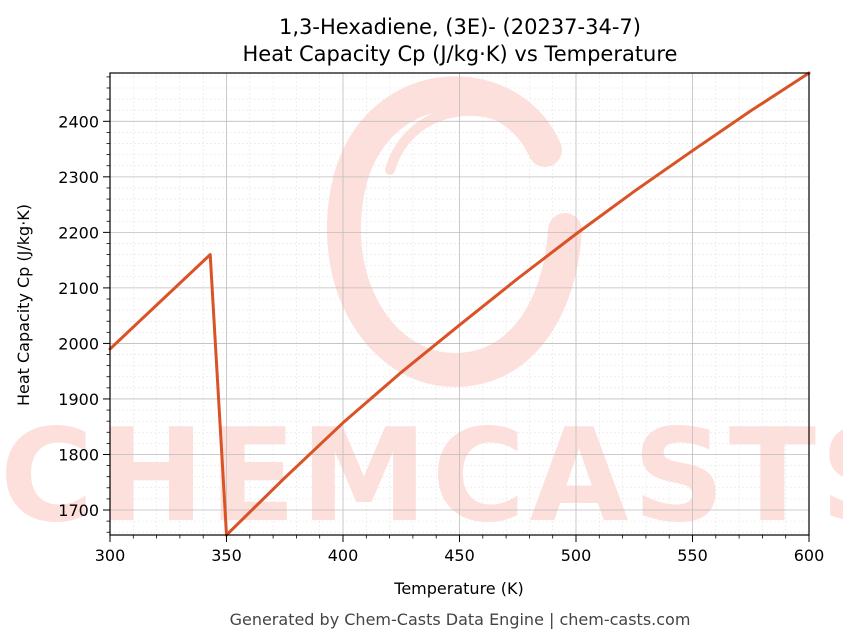 This screenshot has width=843, height=644. Describe the element at coordinates (576, 555) in the screenshot. I see `x-tick-label: 500` at that location.